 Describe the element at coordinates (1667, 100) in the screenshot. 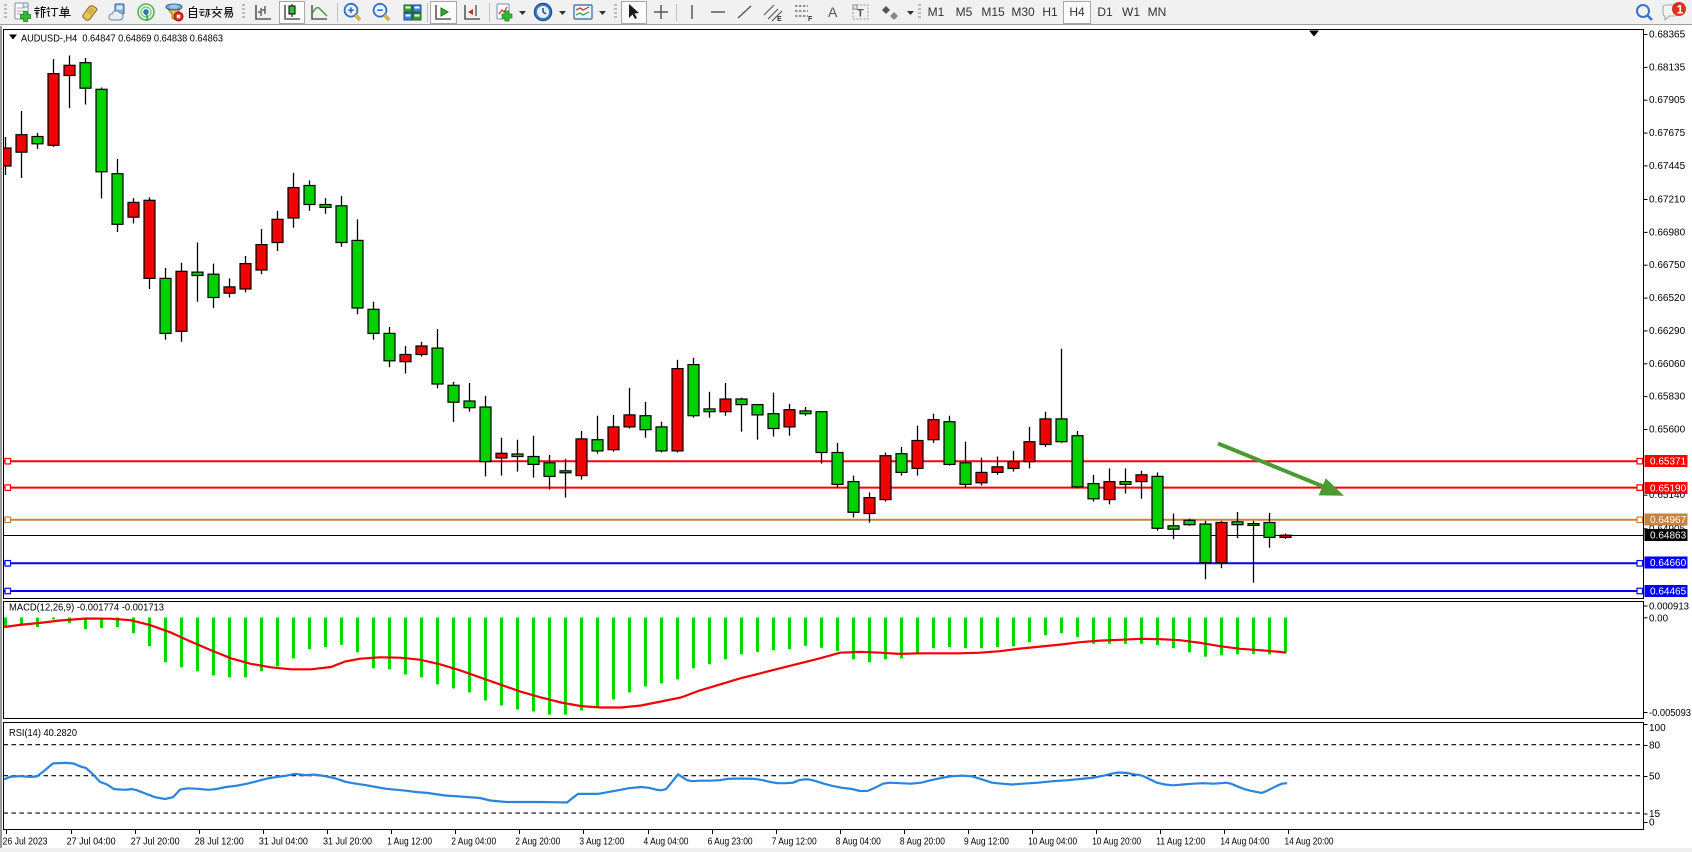

I see `svg-text: 0.67905` at that location.